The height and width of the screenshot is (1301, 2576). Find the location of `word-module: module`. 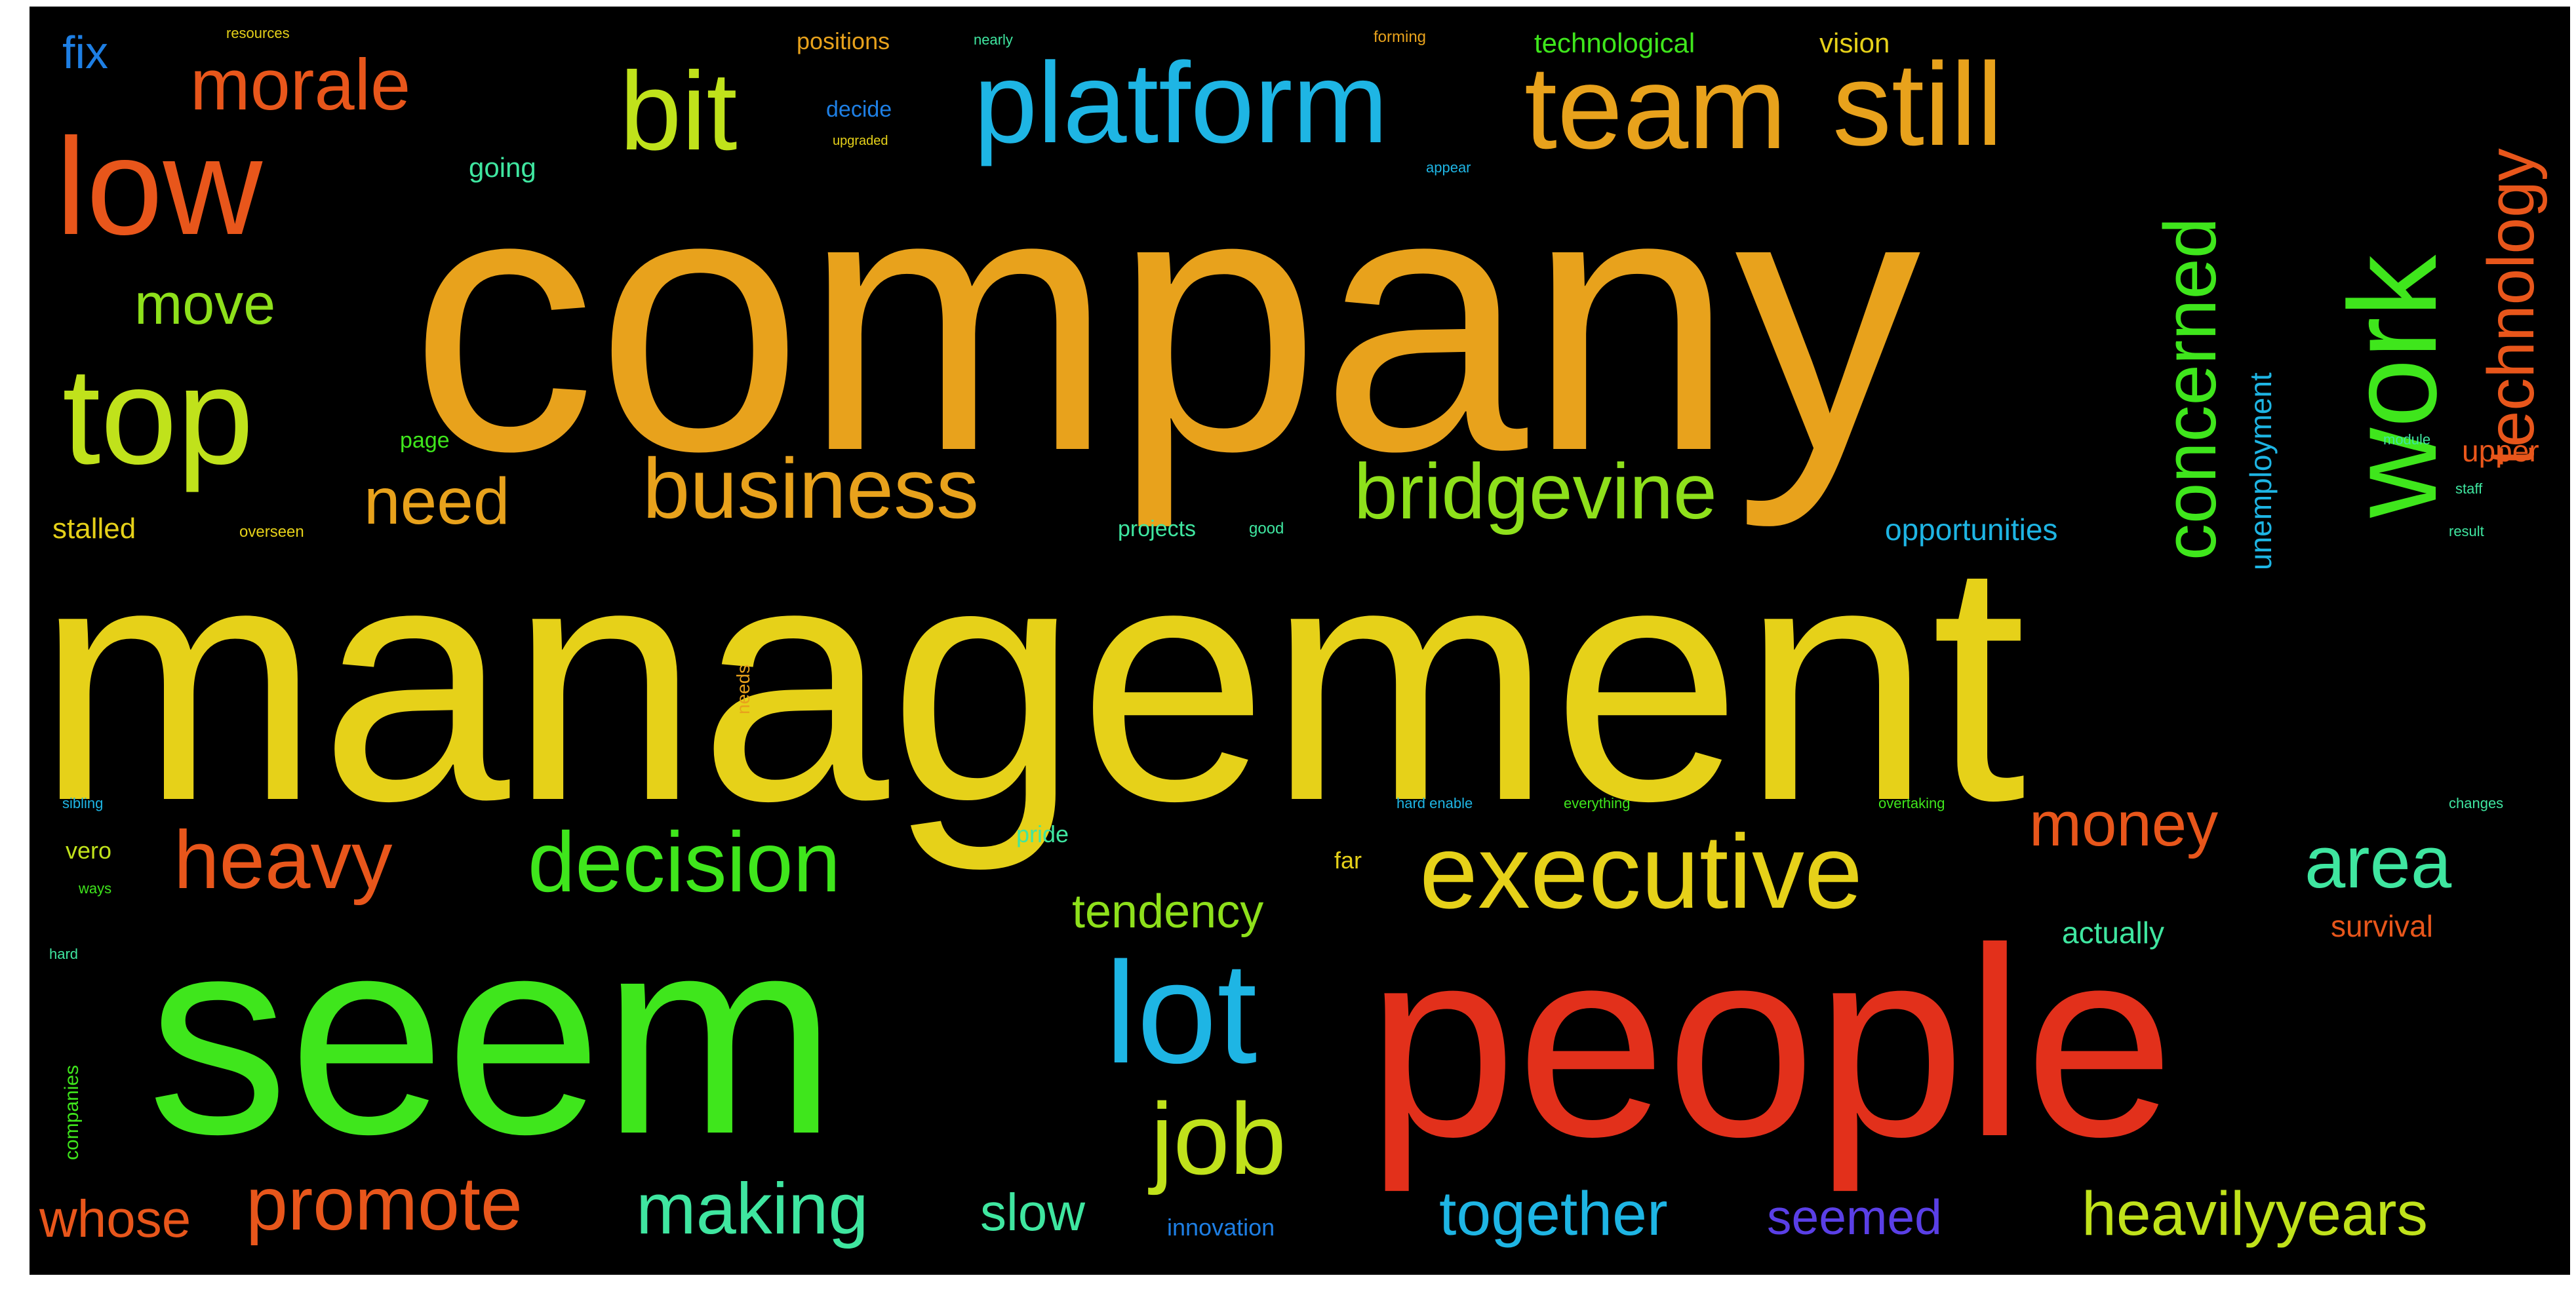

word-module: module is located at coordinates (2407, 440).